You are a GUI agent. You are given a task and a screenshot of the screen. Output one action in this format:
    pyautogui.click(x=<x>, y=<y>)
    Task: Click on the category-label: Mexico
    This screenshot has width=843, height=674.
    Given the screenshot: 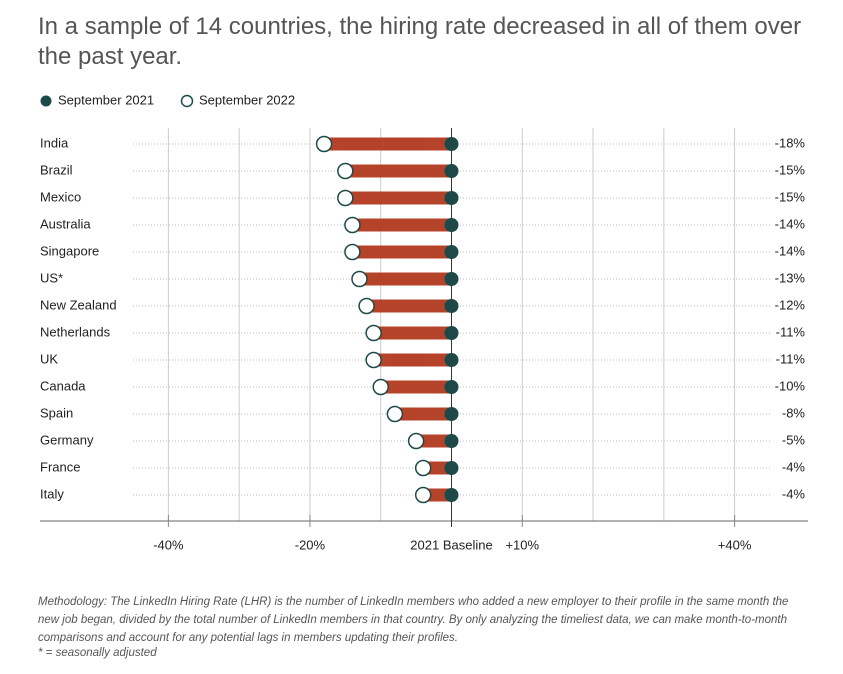 What is the action you would take?
    pyautogui.click(x=60, y=196)
    